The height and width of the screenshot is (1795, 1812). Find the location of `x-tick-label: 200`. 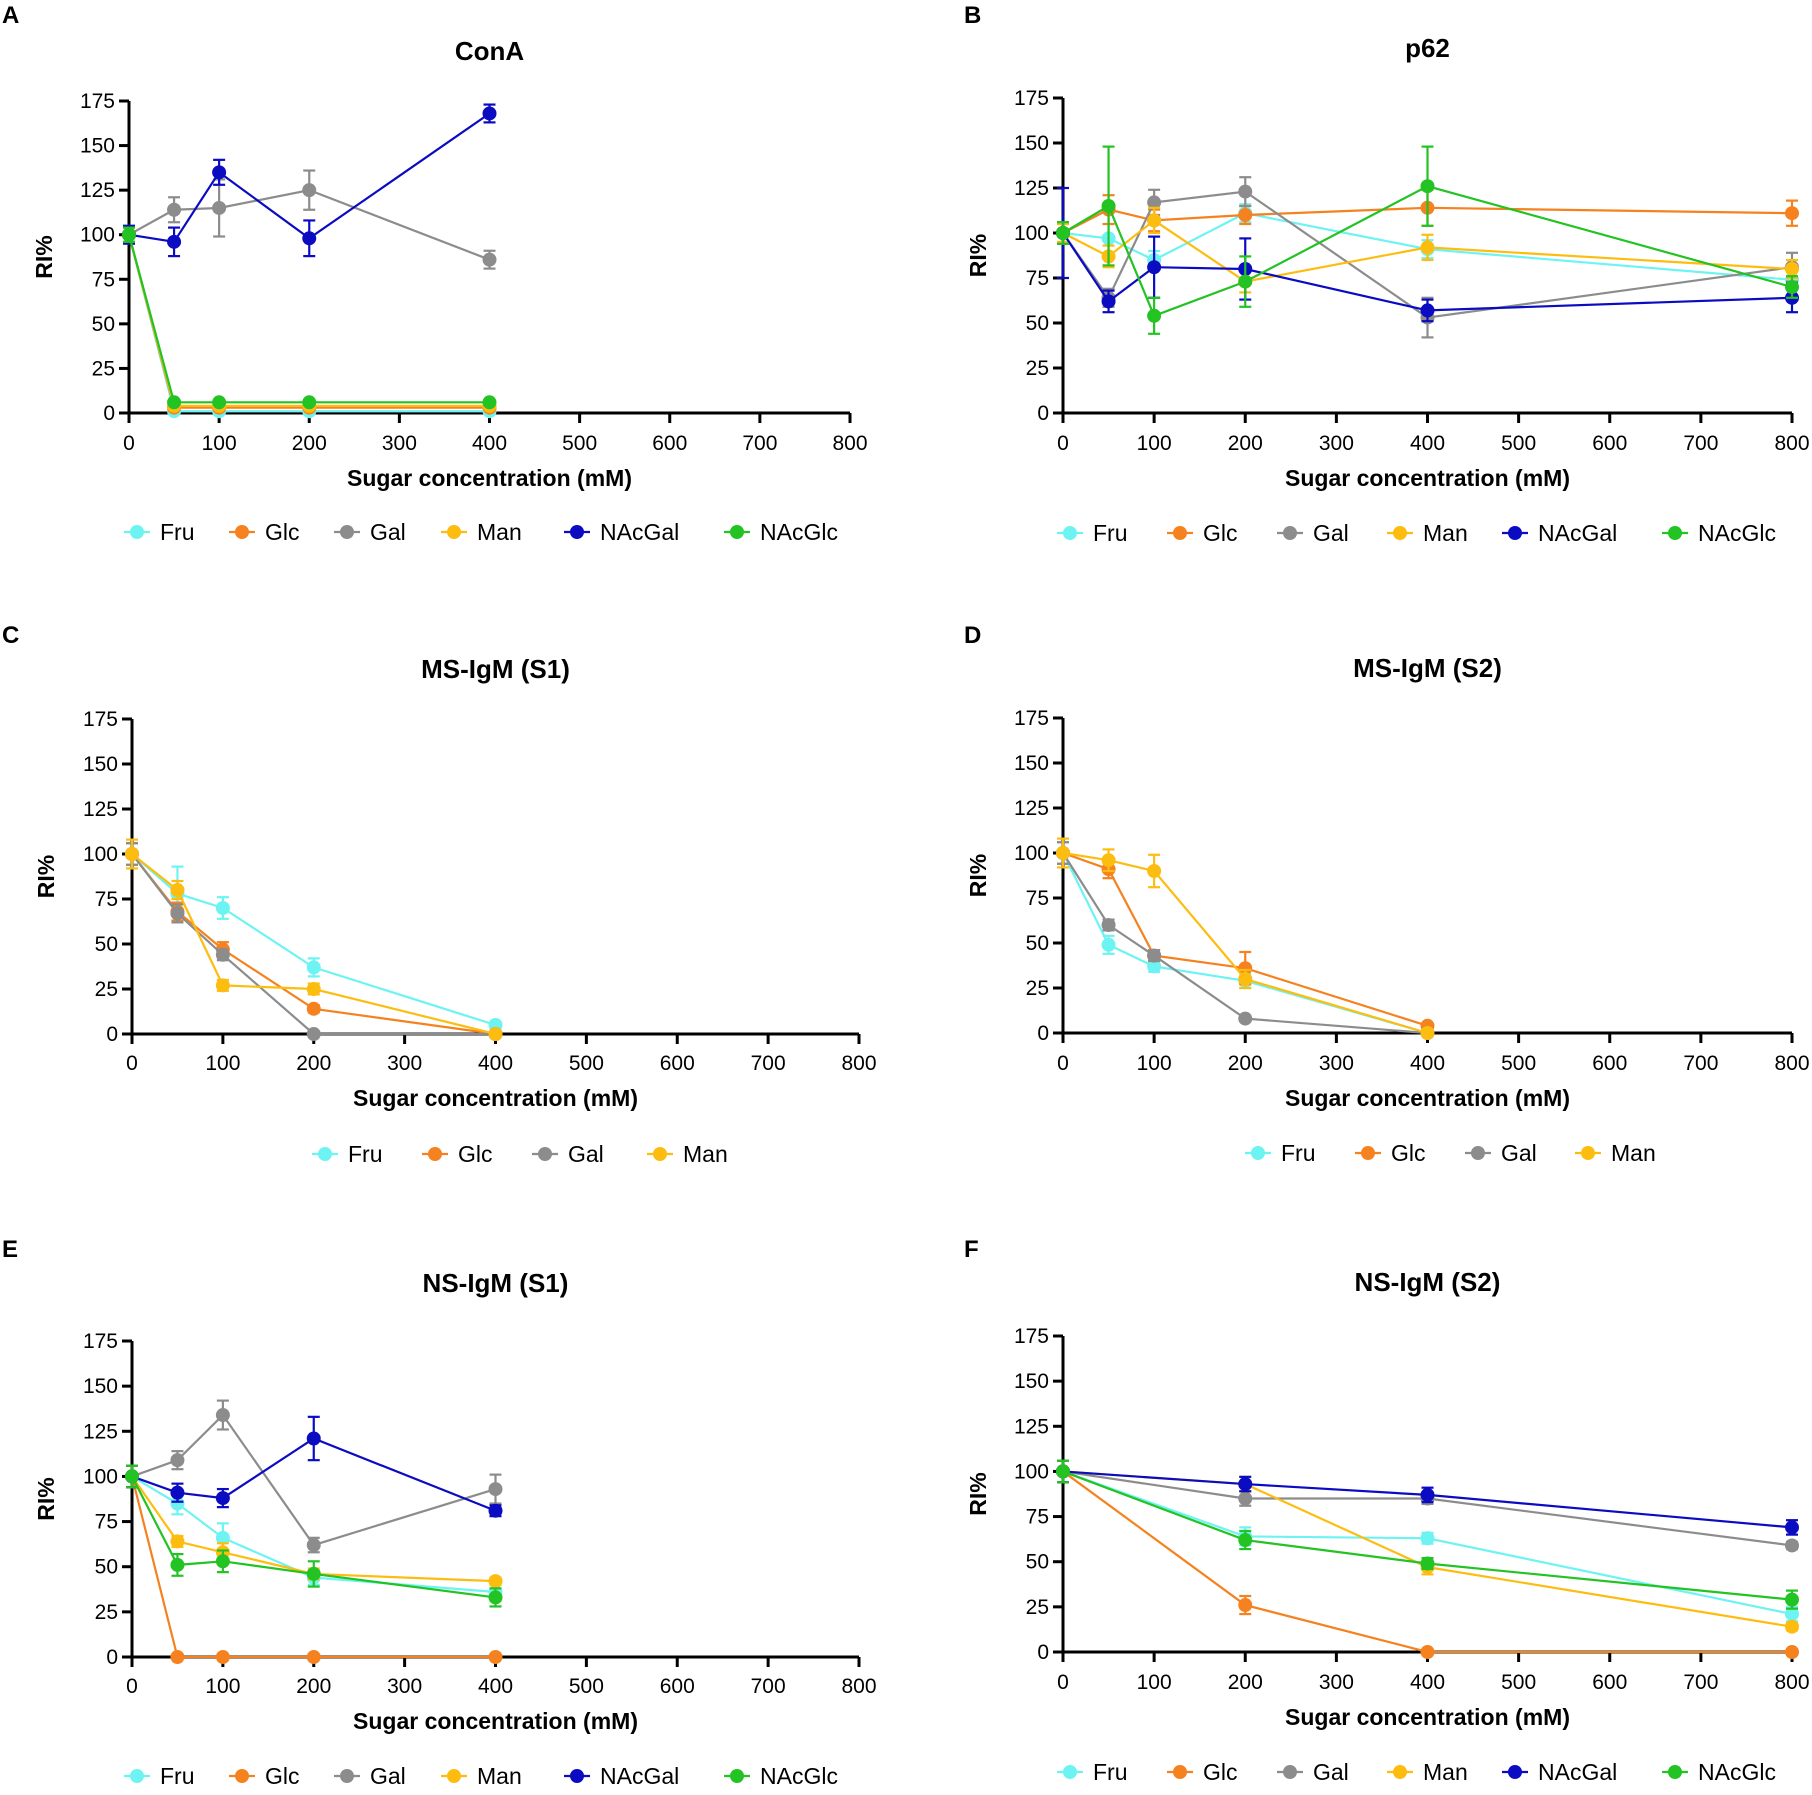

x-tick-label: 200 is located at coordinates (1245, 443).